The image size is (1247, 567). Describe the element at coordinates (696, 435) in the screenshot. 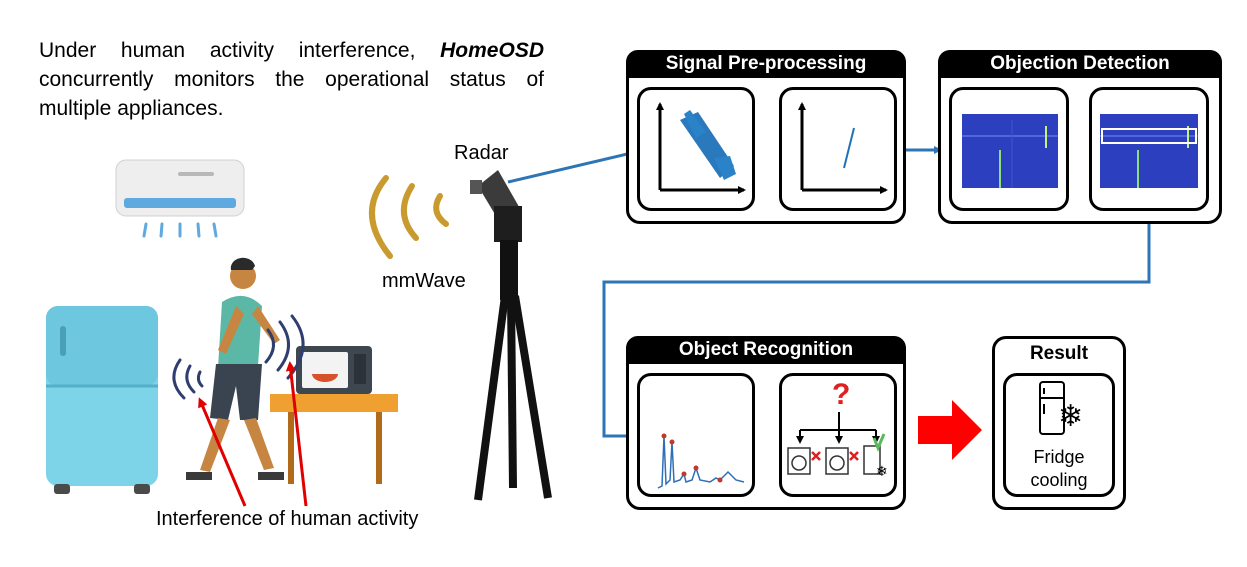

I see `peak-spectrum-thumbnail` at that location.